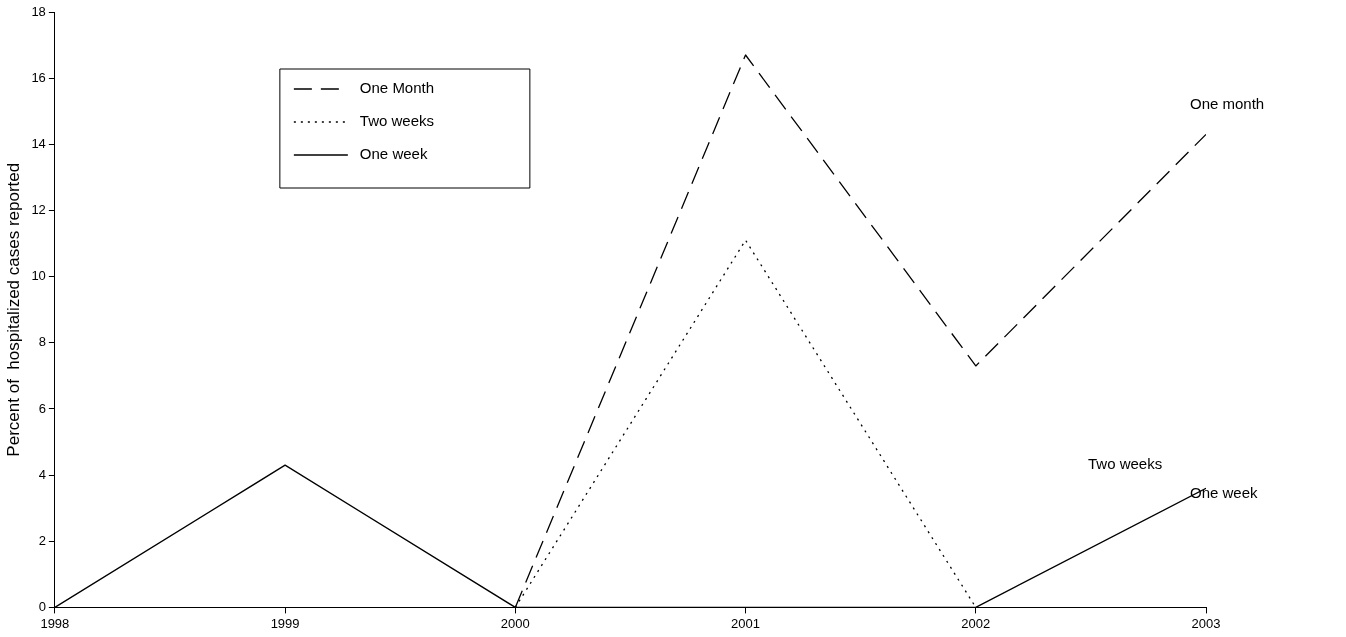 The image size is (1346, 637). Describe the element at coordinates (393, 154) in the screenshot. I see `legend-label: One week` at that location.